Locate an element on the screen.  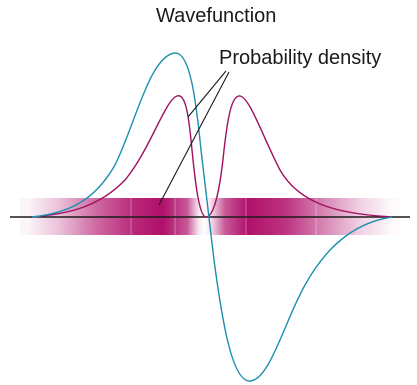
leader-line-to-right-peak is located at coordinates (194, 138).